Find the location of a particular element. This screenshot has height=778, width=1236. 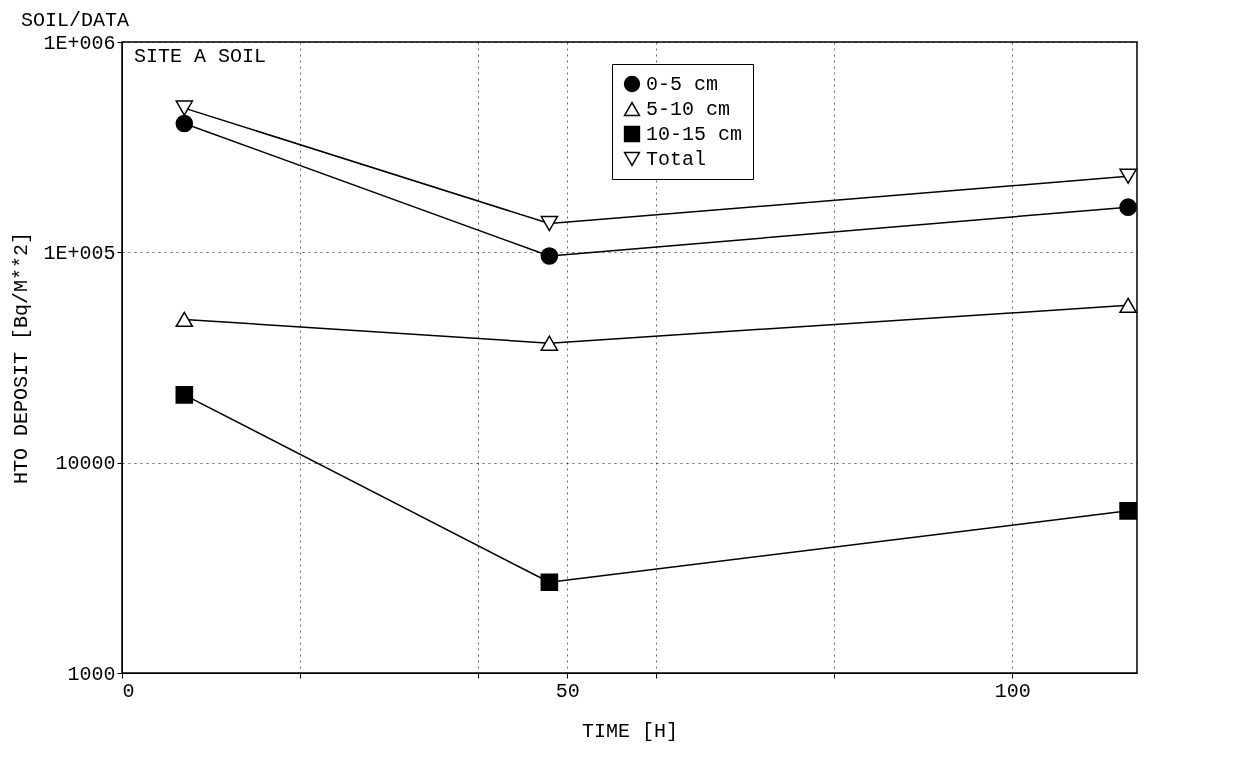

y-axis-title: HTO DEPOSIT [Bq/M**2] is located at coordinates (22, 358).